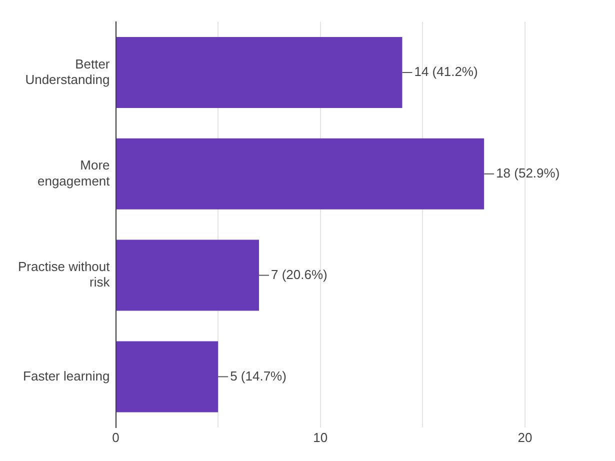 The image size is (615, 461). I want to click on data-label: 18 (52.9%), so click(528, 172).